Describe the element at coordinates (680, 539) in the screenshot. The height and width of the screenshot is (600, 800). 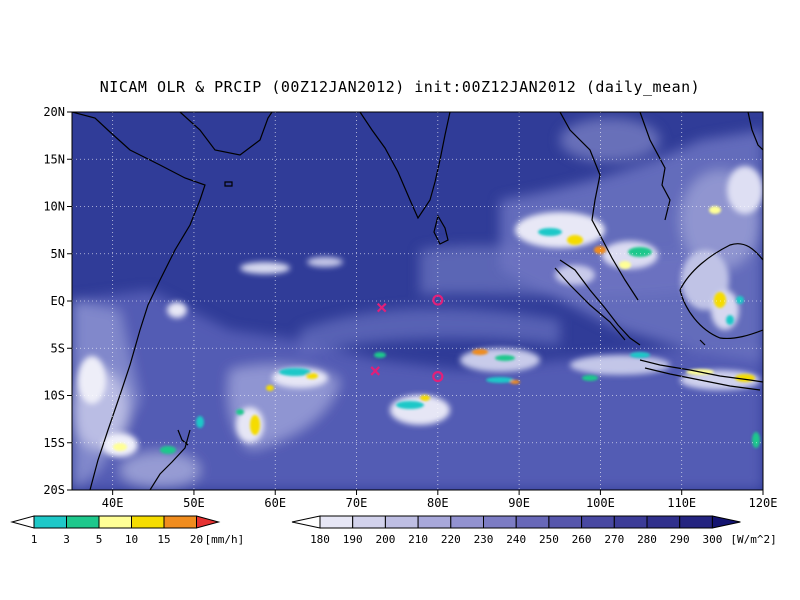
I see `colorbar-level-label: 290` at that location.